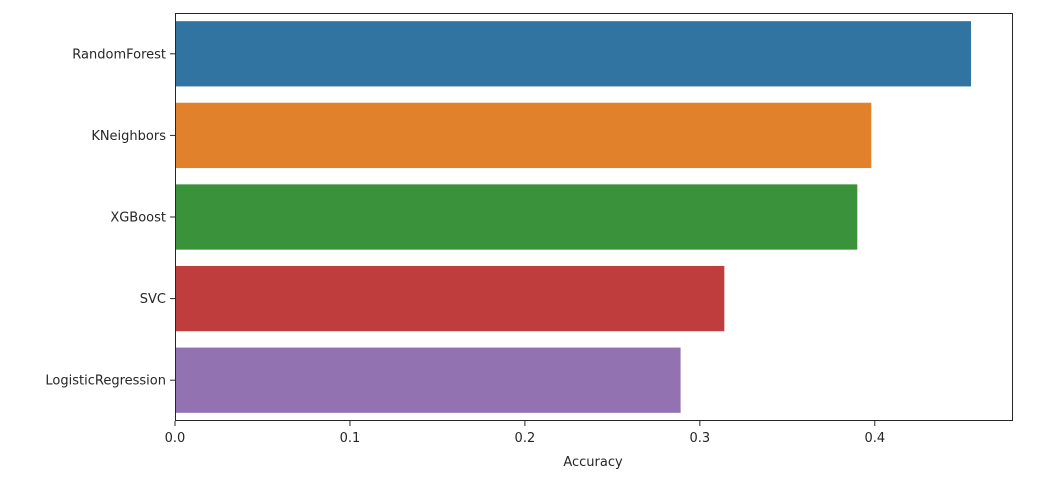  What do you see at coordinates (128, 136) in the screenshot?
I see `y-category-label: KNeighbors` at bounding box center [128, 136].